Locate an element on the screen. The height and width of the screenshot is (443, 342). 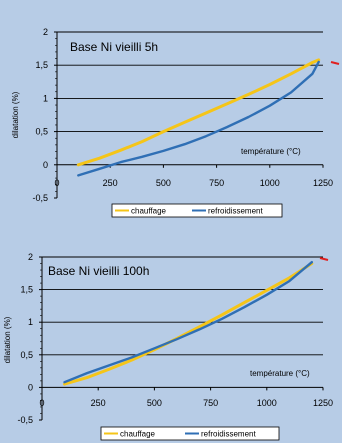
chart2-y-tick-label-1: 0 is located at coordinates (30, 387).